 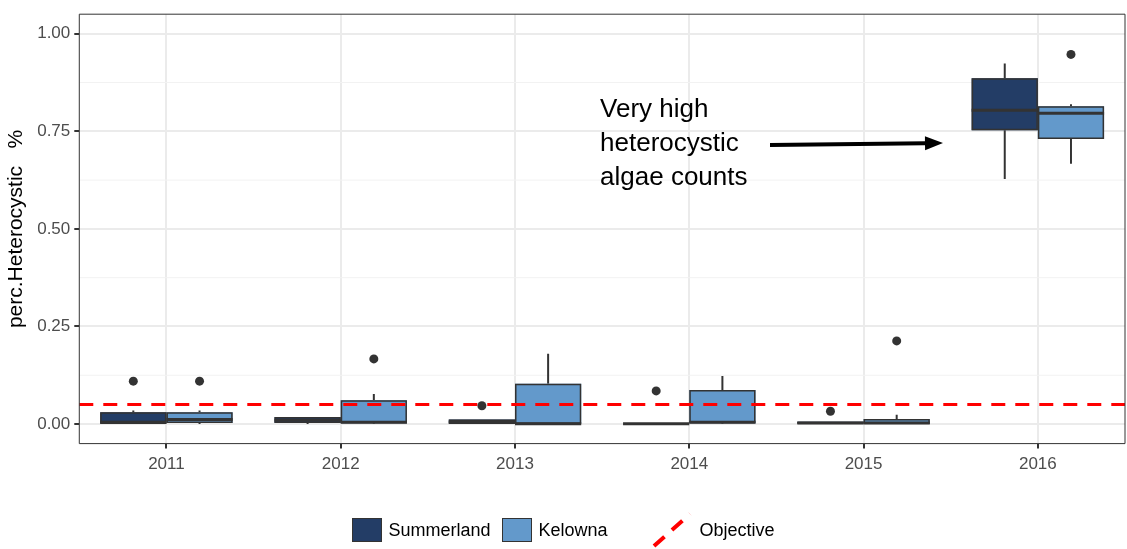 I want to click on y-tick-label: 0.25, so click(x=54, y=326).